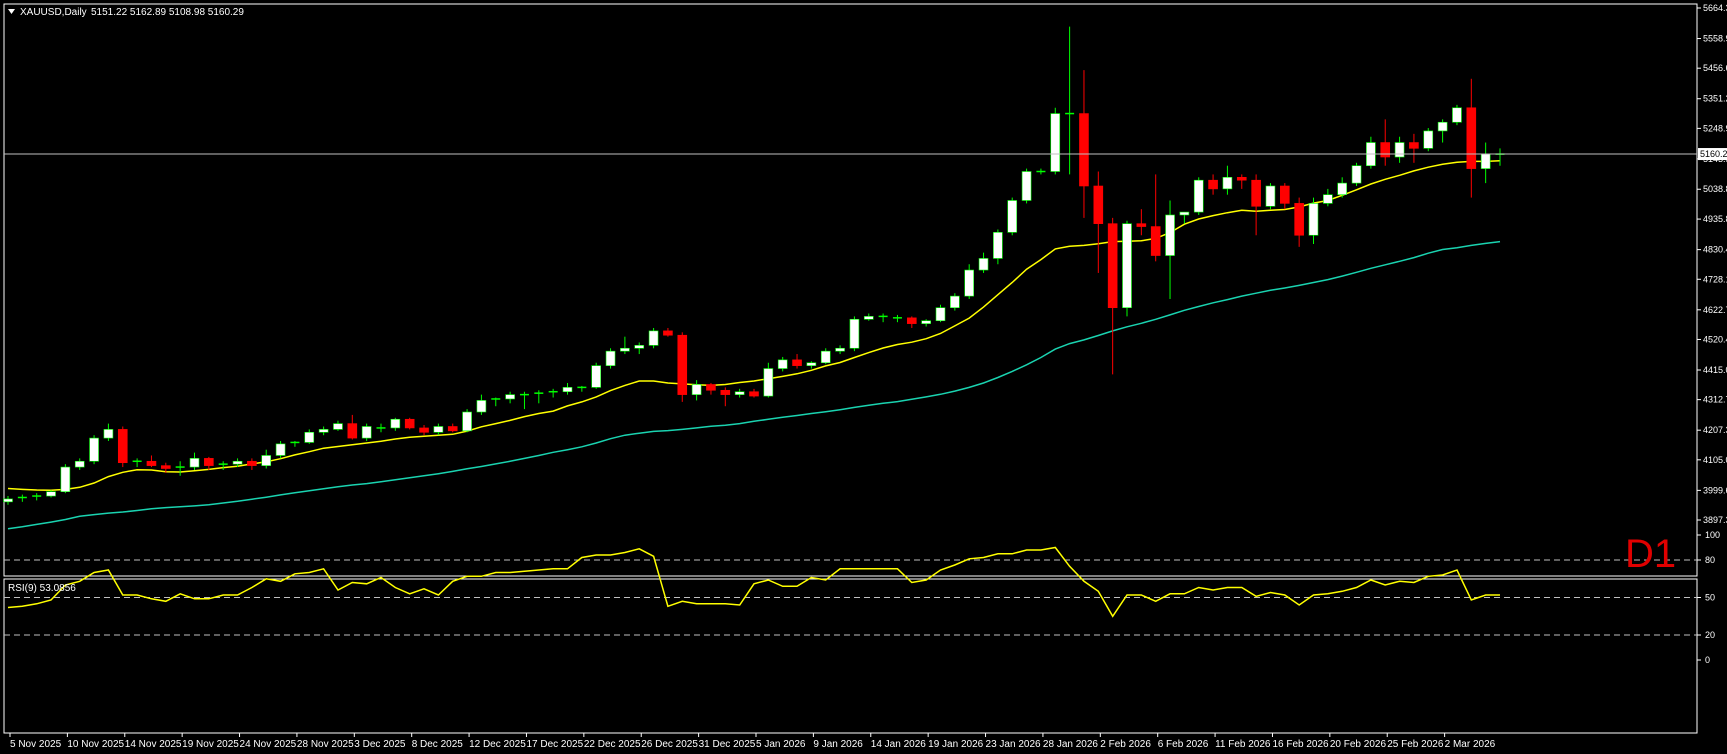 This screenshot has width=1727, height=754. I want to click on time-tick-label: 23 Jan 2026, so click(1013, 744).